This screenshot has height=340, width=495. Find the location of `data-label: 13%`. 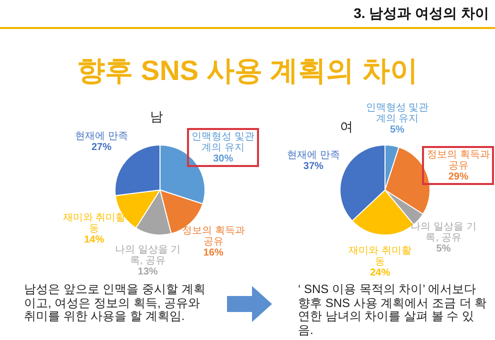

data-label: 13% is located at coordinates (147, 272).